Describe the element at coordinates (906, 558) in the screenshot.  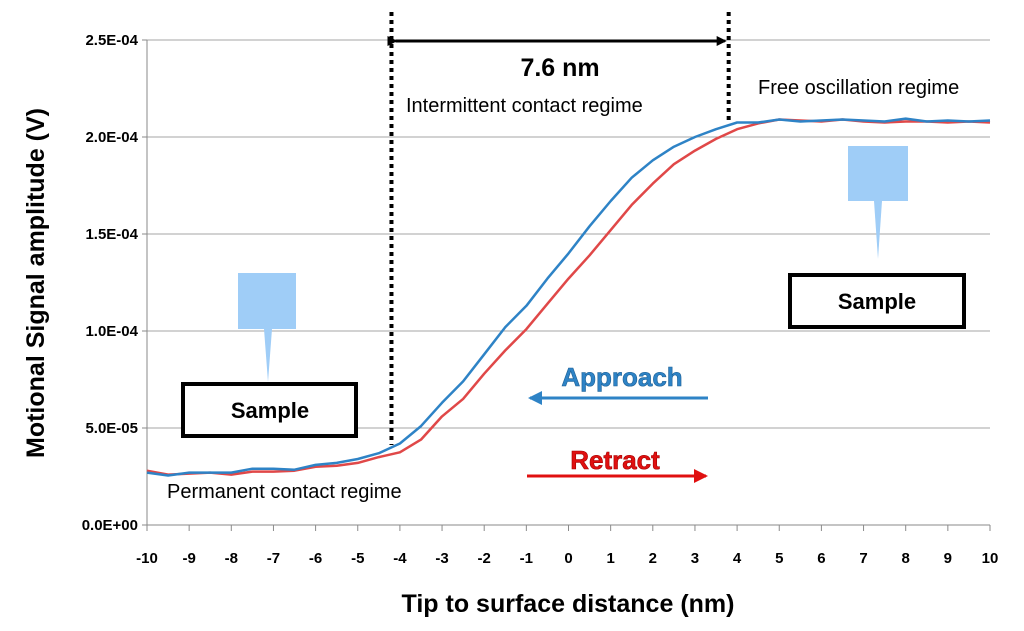
I see `x-tick-label: 8` at that location.